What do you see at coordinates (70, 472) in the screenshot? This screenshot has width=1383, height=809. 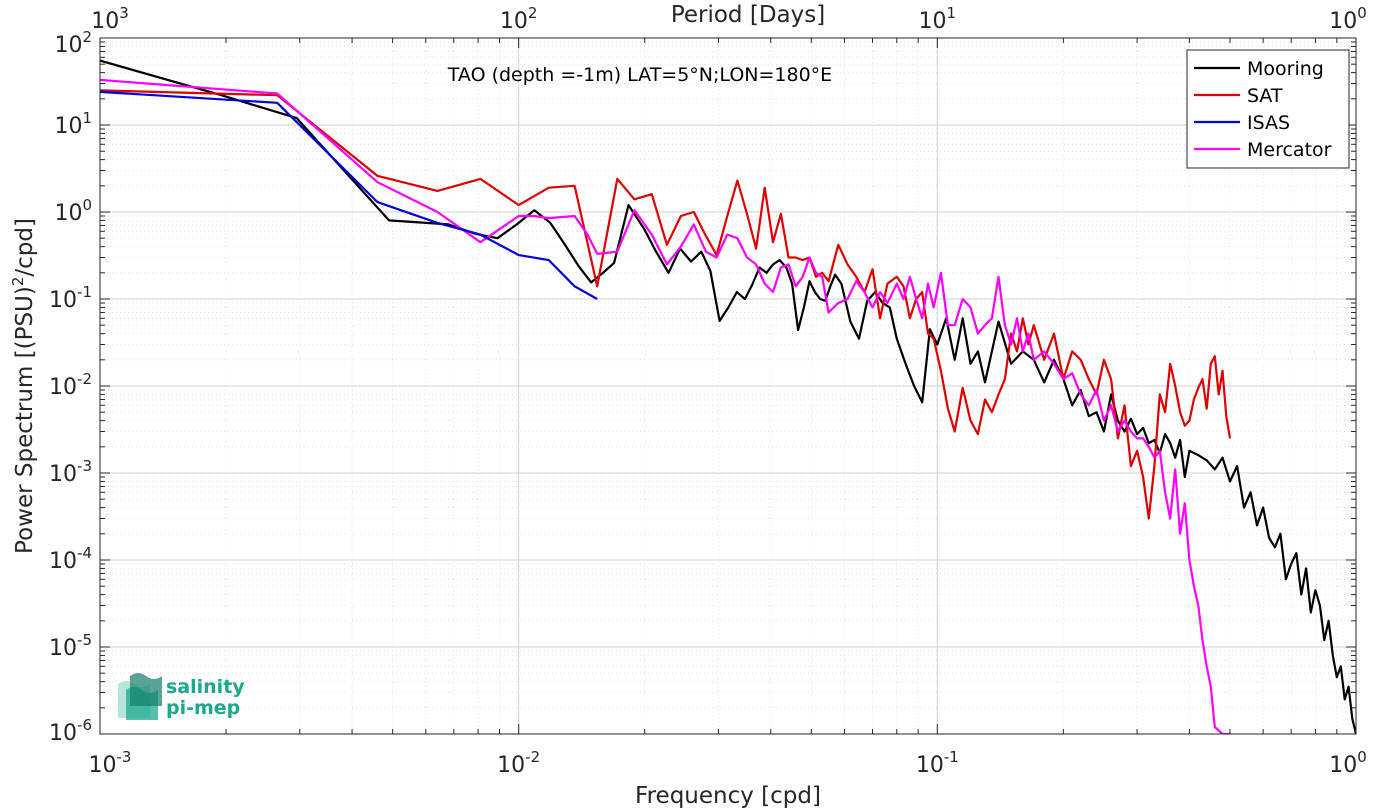 I see `y-tick-label: 10⁻³` at bounding box center [70, 472].